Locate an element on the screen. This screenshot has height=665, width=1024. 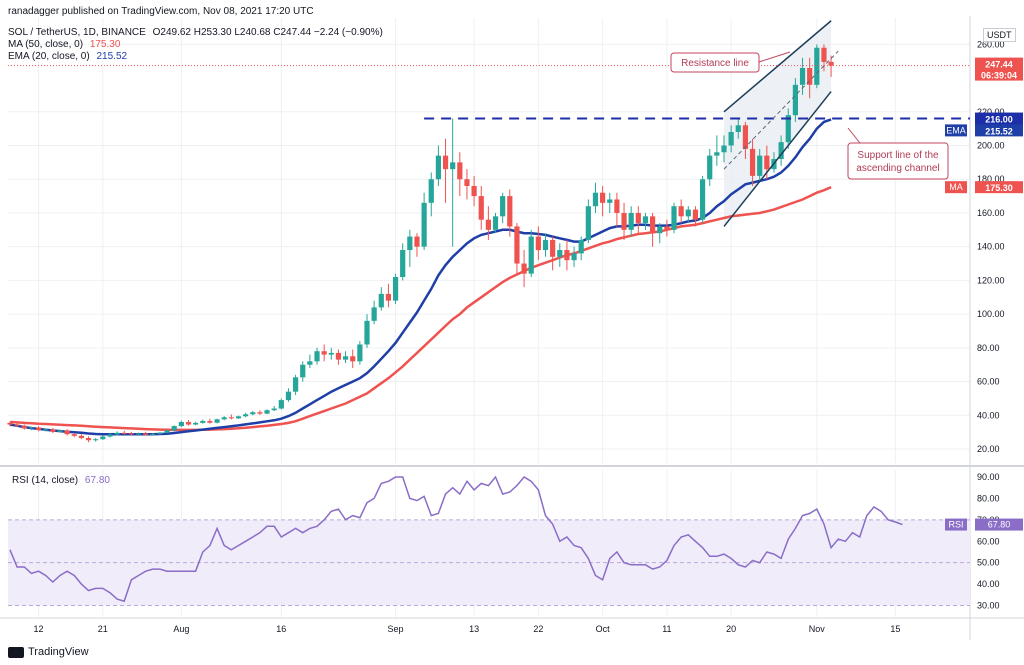
footer-brand: TradingView is located at coordinates (48, 652).